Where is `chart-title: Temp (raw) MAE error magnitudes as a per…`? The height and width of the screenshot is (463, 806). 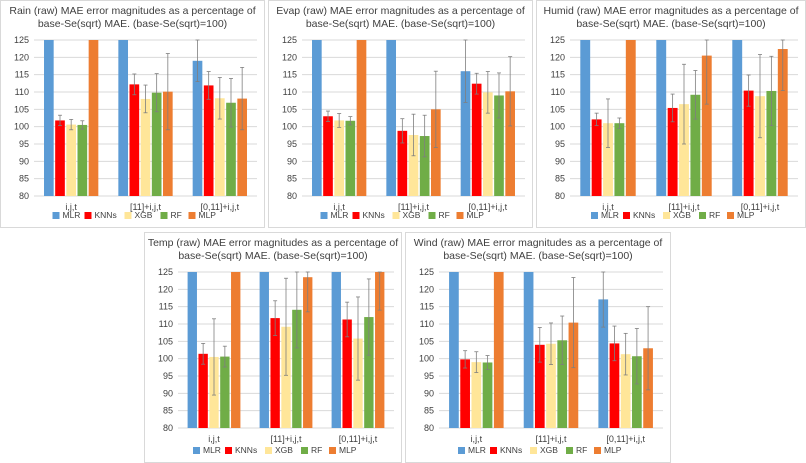 chart-title: Temp (raw) MAE error magnitudes as a per… is located at coordinates (273, 243).